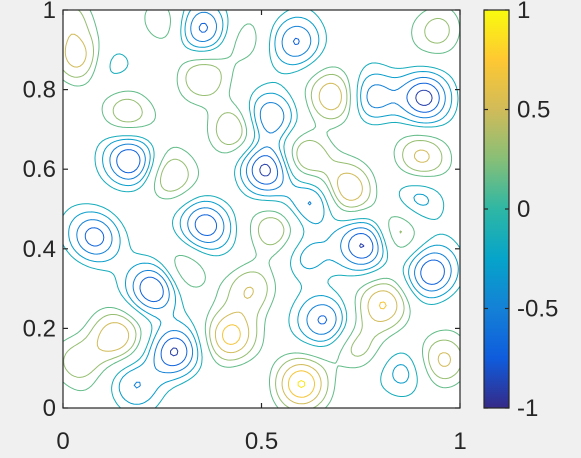 The width and height of the screenshot is (581, 458). Describe the element at coordinates (459, 441) in the screenshot. I see `x-tick-label: 1` at that location.